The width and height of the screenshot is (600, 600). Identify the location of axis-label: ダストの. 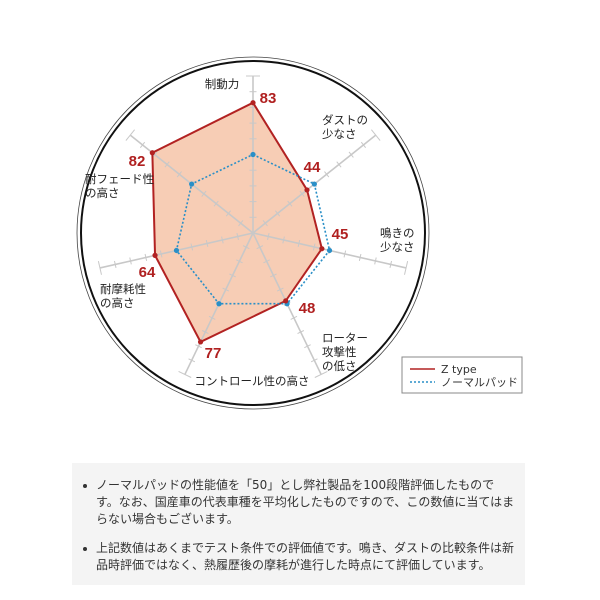
(345, 120).